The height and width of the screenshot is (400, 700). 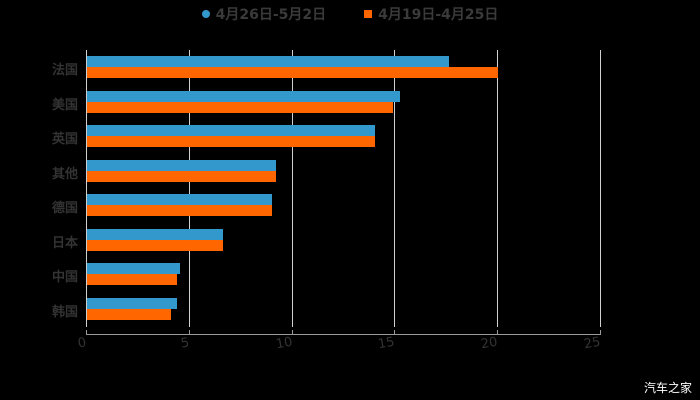 I want to click on x-tick-label: 20, so click(x=489, y=343).